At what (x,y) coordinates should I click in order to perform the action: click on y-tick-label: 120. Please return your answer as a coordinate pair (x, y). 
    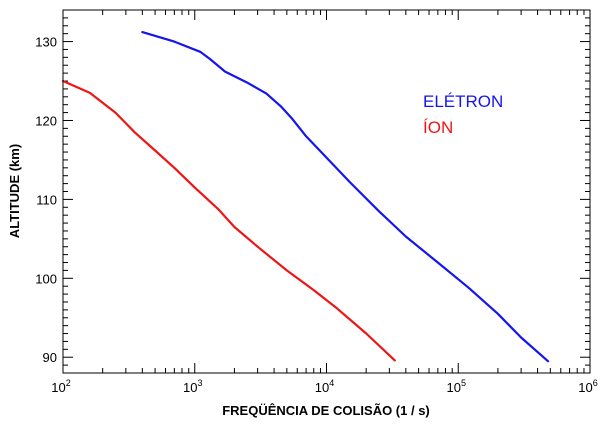
    Looking at the image, I should click on (46, 120).